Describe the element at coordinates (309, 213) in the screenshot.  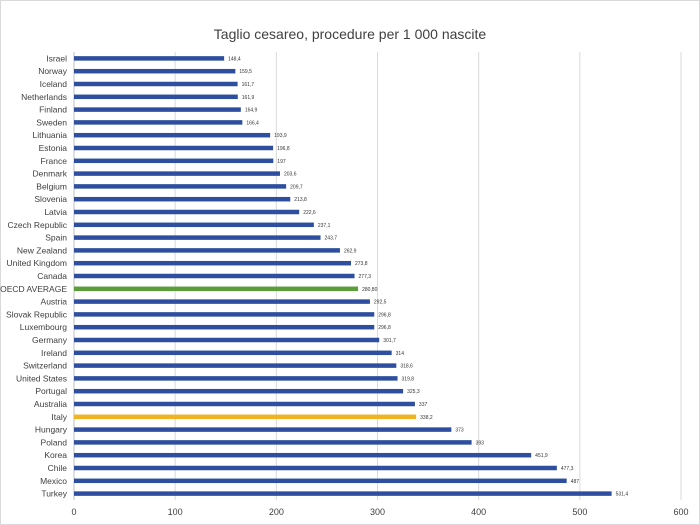
I see `data-label: 222,6` at that location.